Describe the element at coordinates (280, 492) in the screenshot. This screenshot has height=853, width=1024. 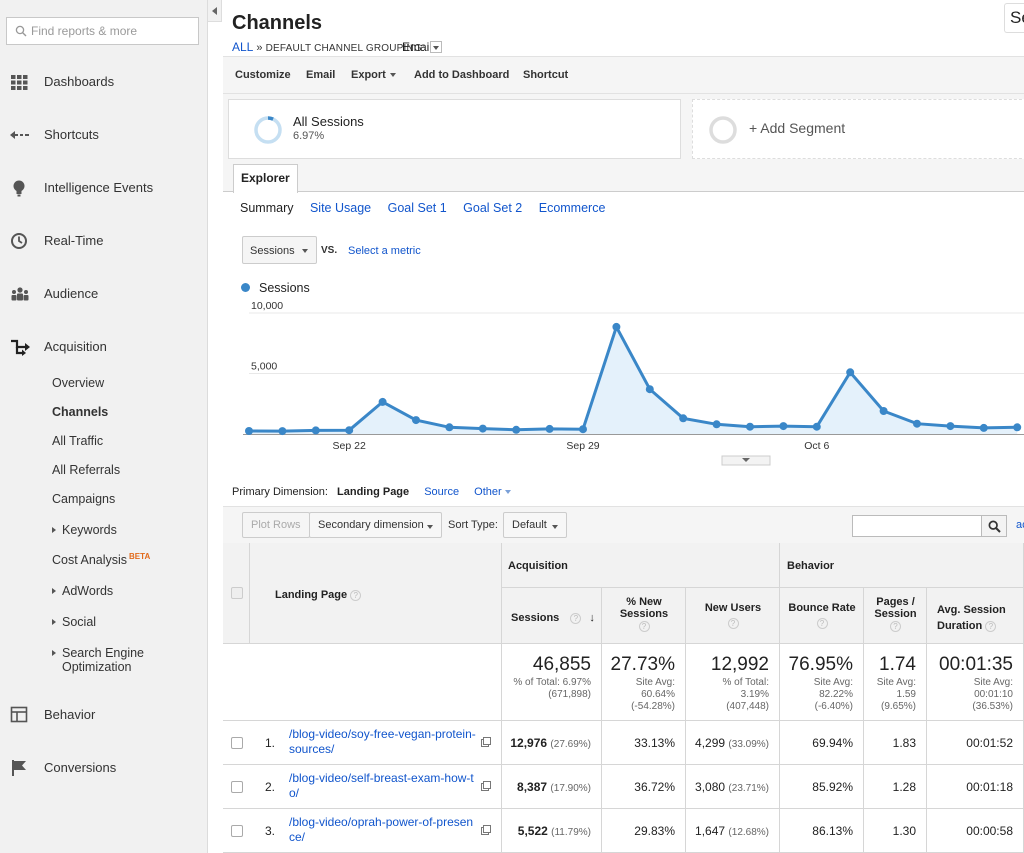
I see `primary-dimension-label: Primary Dimension:` at that location.